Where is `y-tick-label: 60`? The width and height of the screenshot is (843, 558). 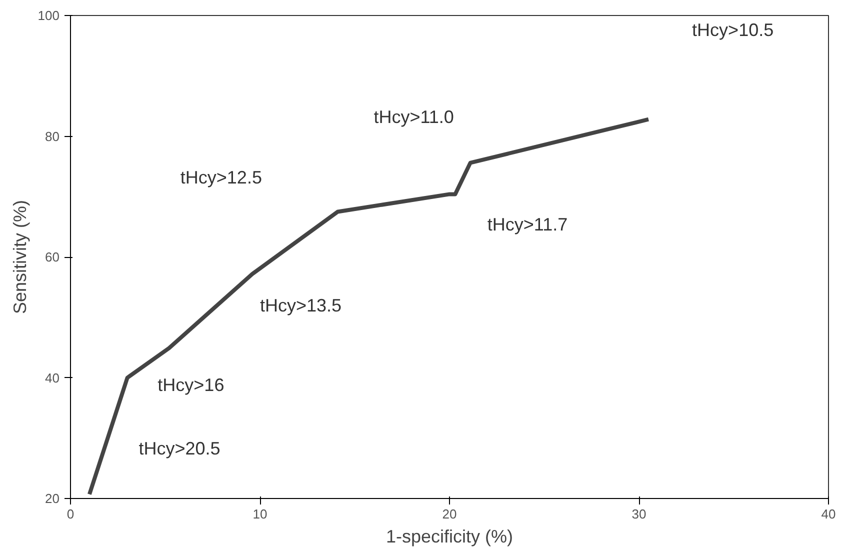
y-tick-label: 60 is located at coordinates (52, 257).